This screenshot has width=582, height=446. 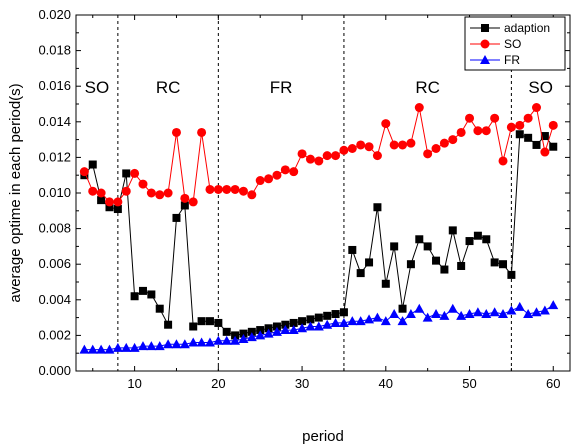 I want to click on x-tick-label: 50, so click(x=469, y=383).